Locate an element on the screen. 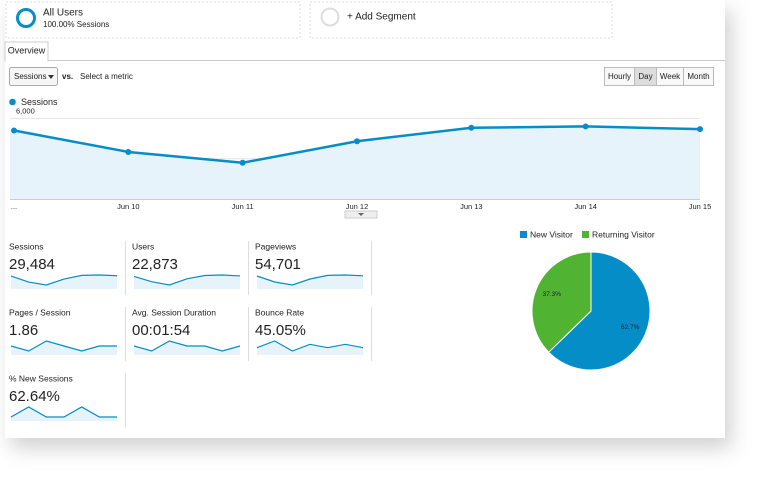  handle-arrow is located at coordinates (361, 214).